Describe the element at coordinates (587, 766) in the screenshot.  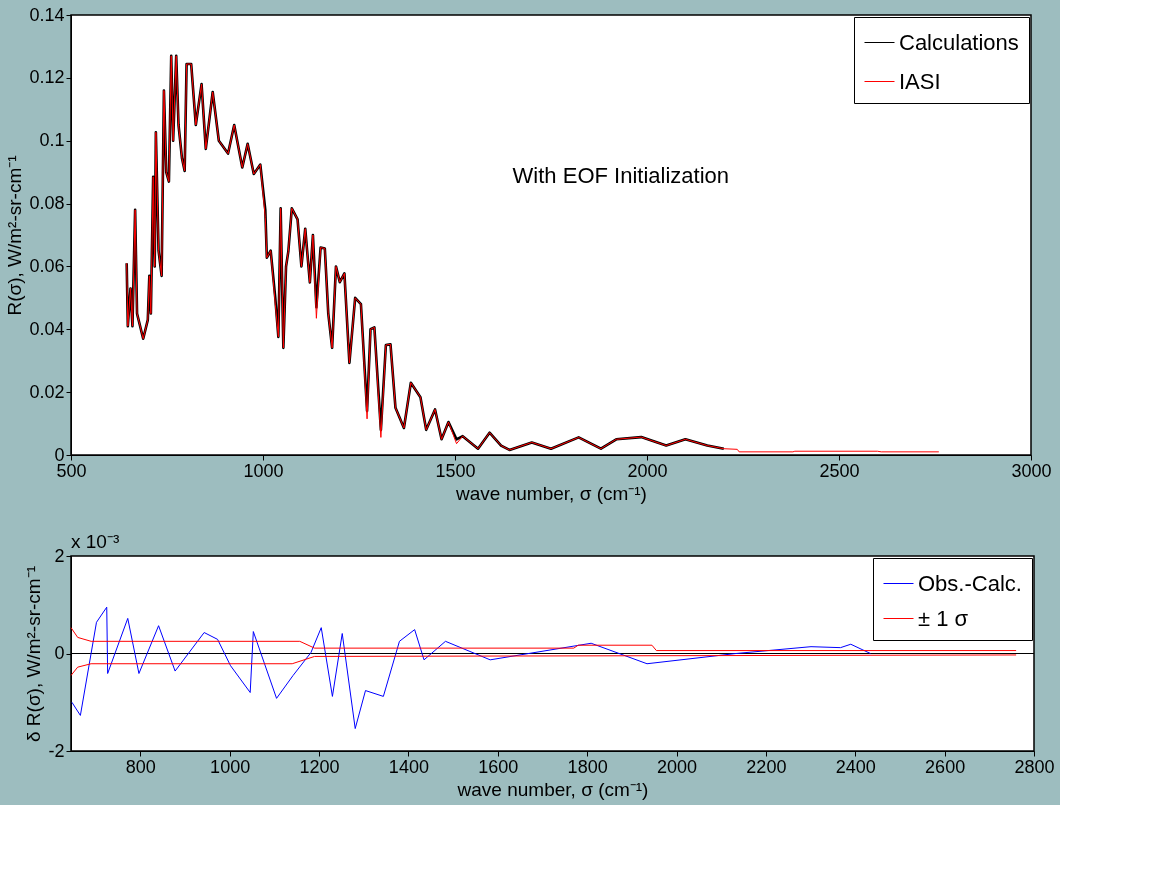
I see `x-tick-label: 1800` at that location.